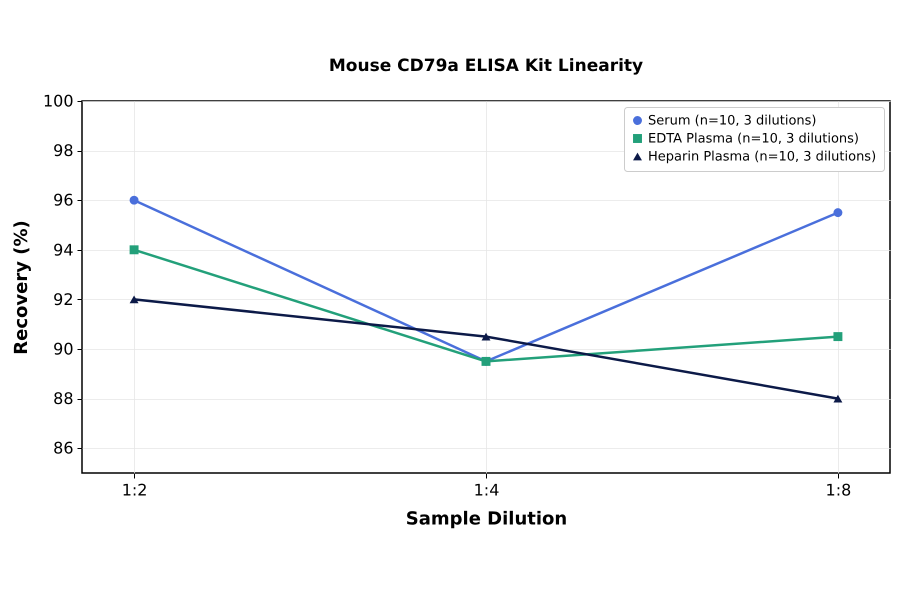  Describe the element at coordinates (63, 299) in the screenshot. I see `y-tick-label: 92` at that location.